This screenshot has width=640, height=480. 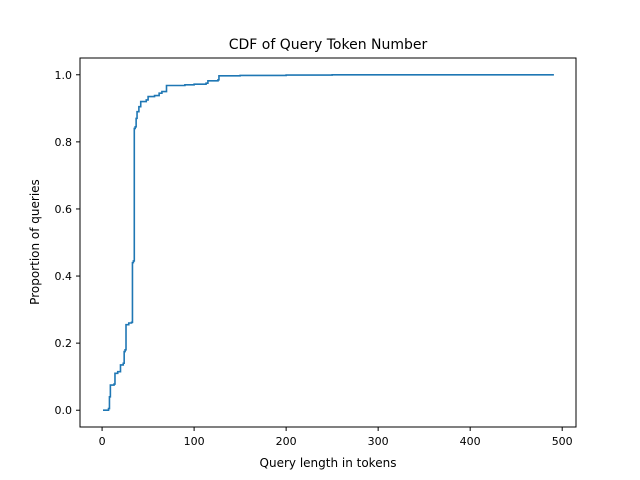 What do you see at coordinates (286, 441) in the screenshot?
I see `x-tick-label: 200` at bounding box center [286, 441].